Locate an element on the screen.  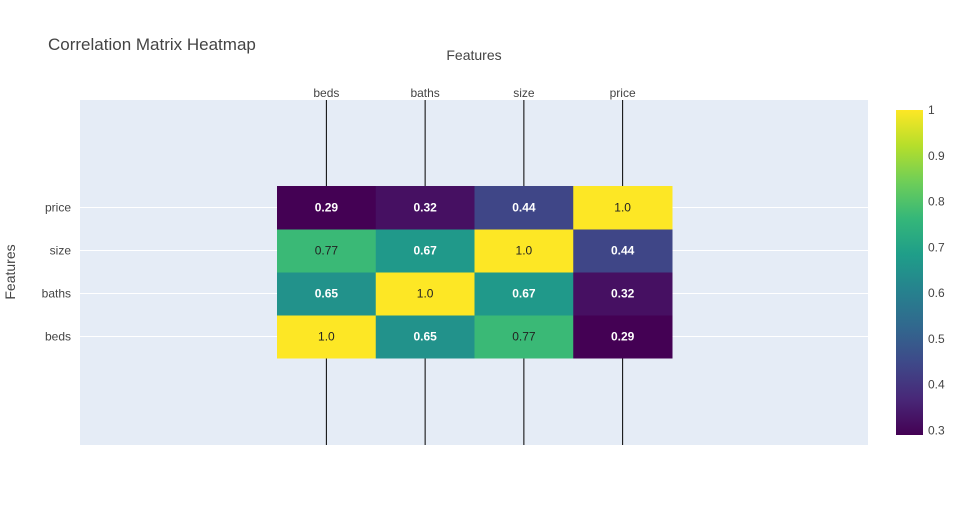
y-tick-label: beds is located at coordinates (58, 337).